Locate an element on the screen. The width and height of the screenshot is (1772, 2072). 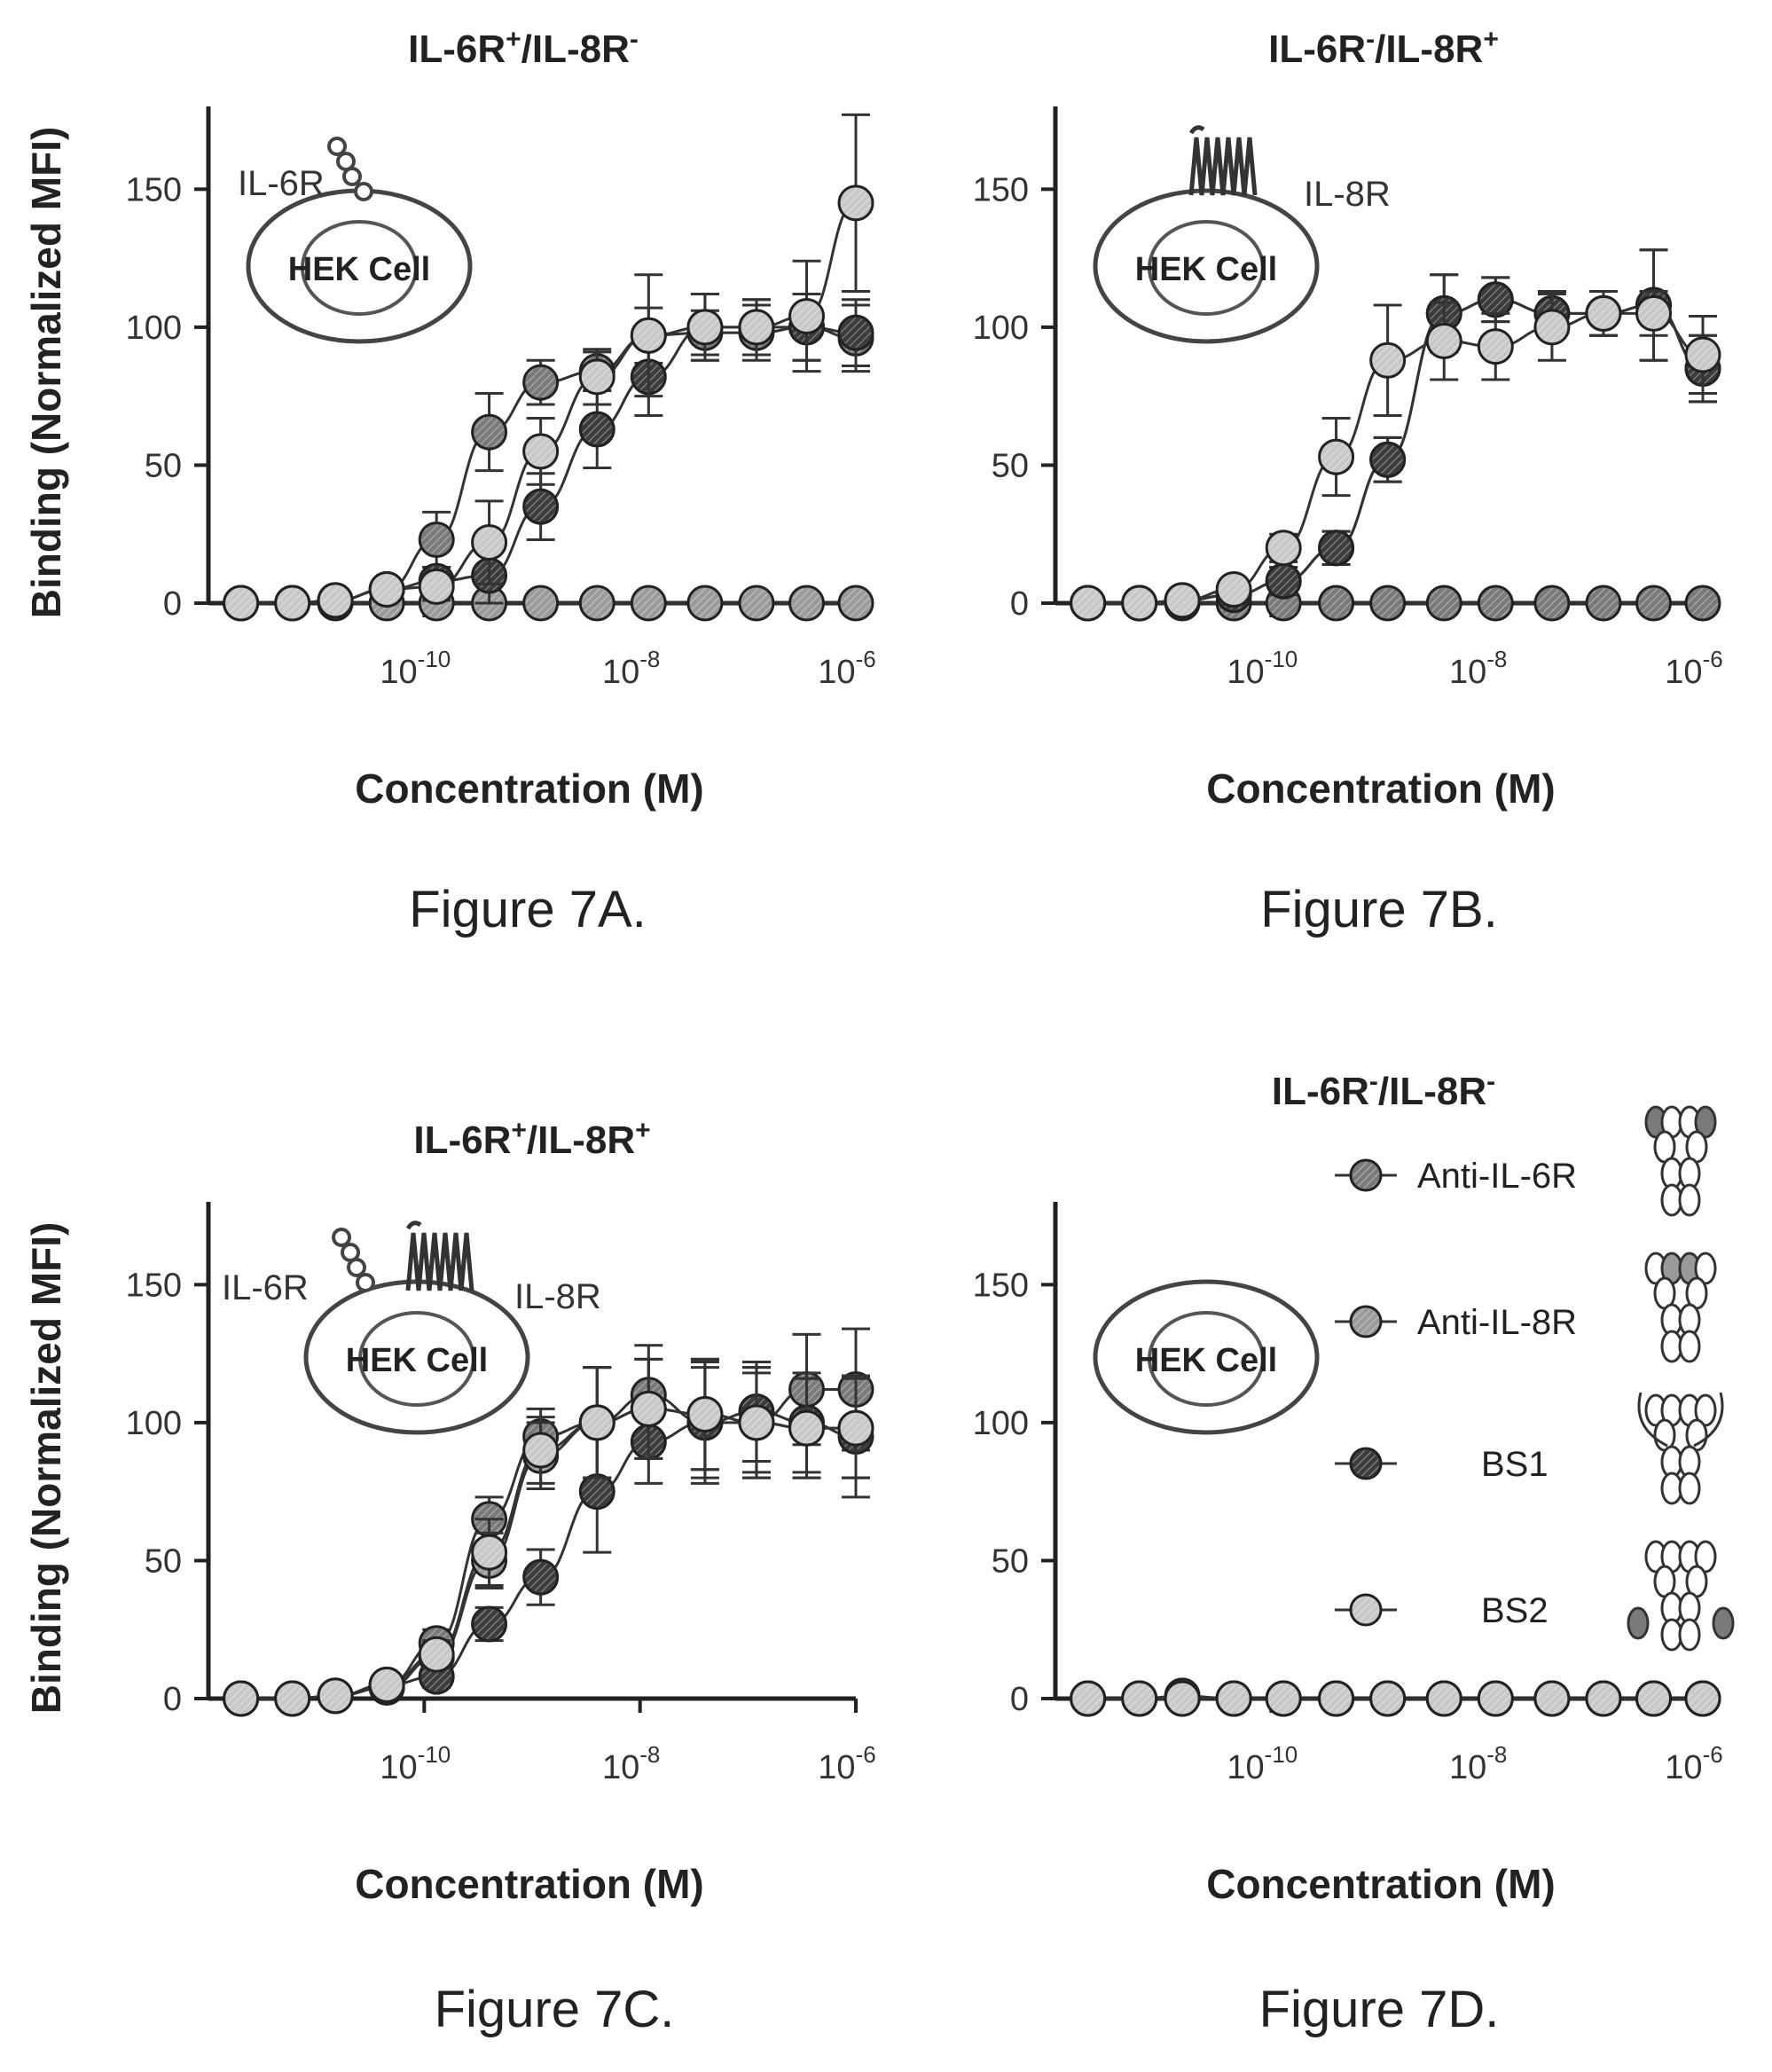
legend-label: Anti-IL-6R is located at coordinates (1497, 1176).